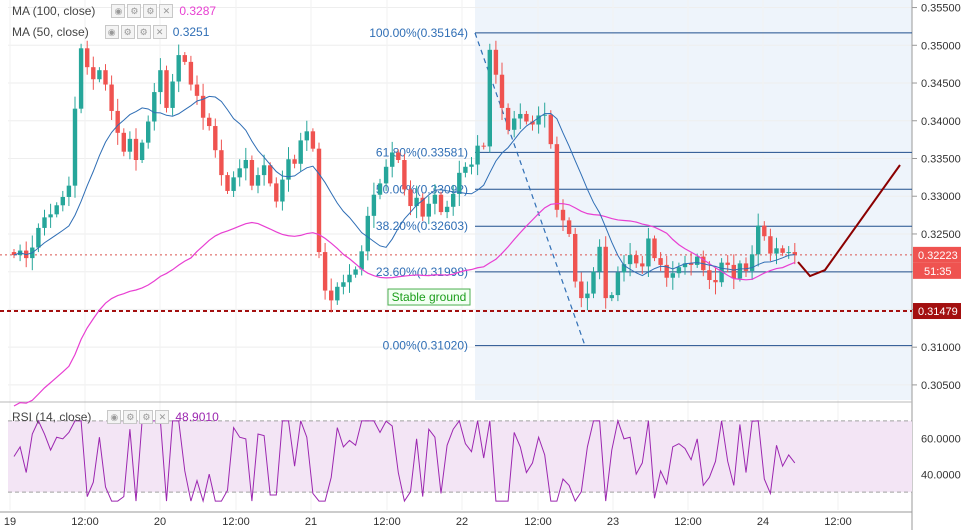  Describe the element at coordinates (422, 152) in the screenshot. I see `fibonacci-level-label: 61.80%(0.33581)` at that location.